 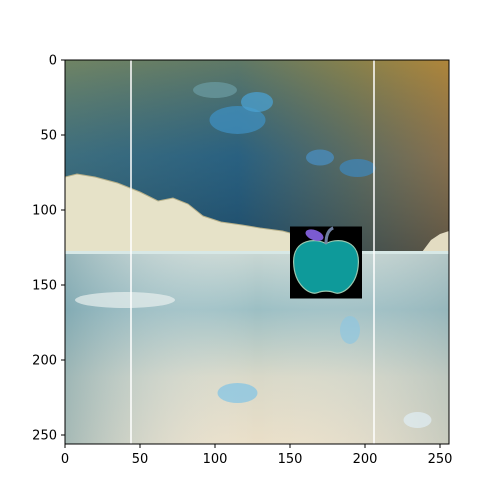 What do you see at coordinates (48, 249) in the screenshot?
I see `y-axis-ticks: 0 50 100 150 200 250` at bounding box center [48, 249].